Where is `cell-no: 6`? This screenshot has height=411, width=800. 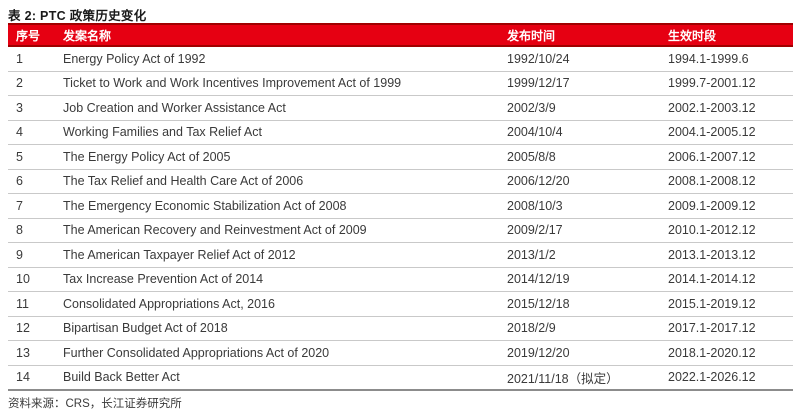
cell-no: 6 is located at coordinates (31, 181).